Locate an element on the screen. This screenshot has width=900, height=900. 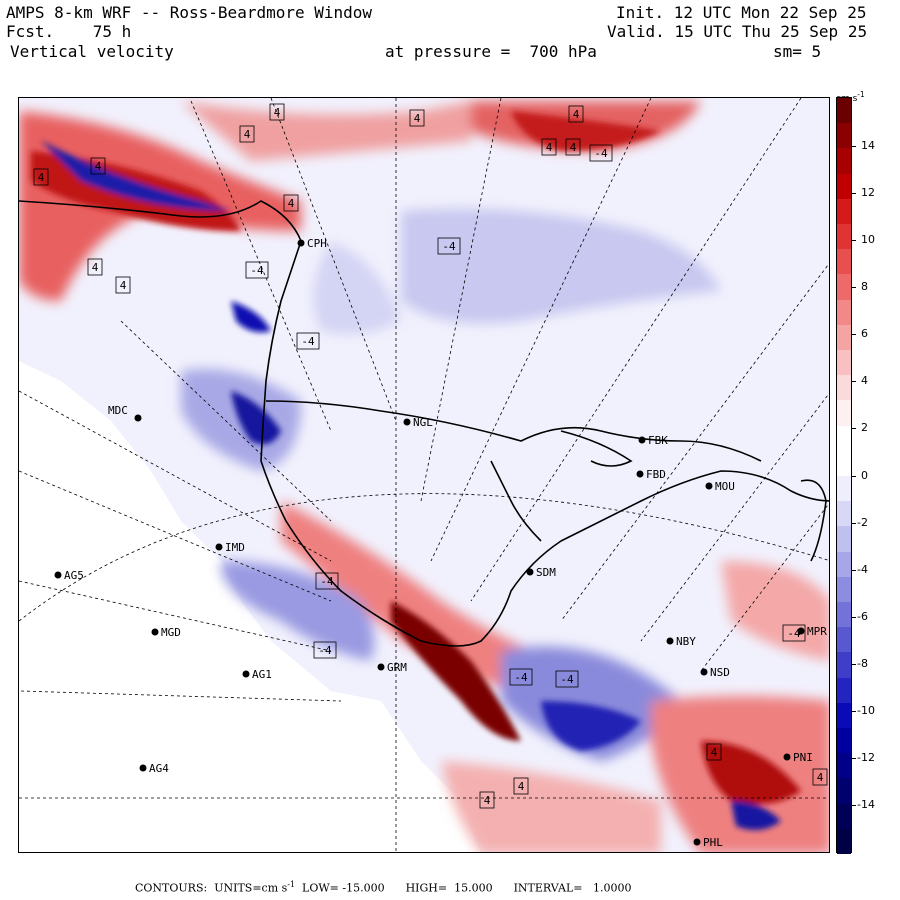
station-label: MOU is located at coordinates (725, 486).